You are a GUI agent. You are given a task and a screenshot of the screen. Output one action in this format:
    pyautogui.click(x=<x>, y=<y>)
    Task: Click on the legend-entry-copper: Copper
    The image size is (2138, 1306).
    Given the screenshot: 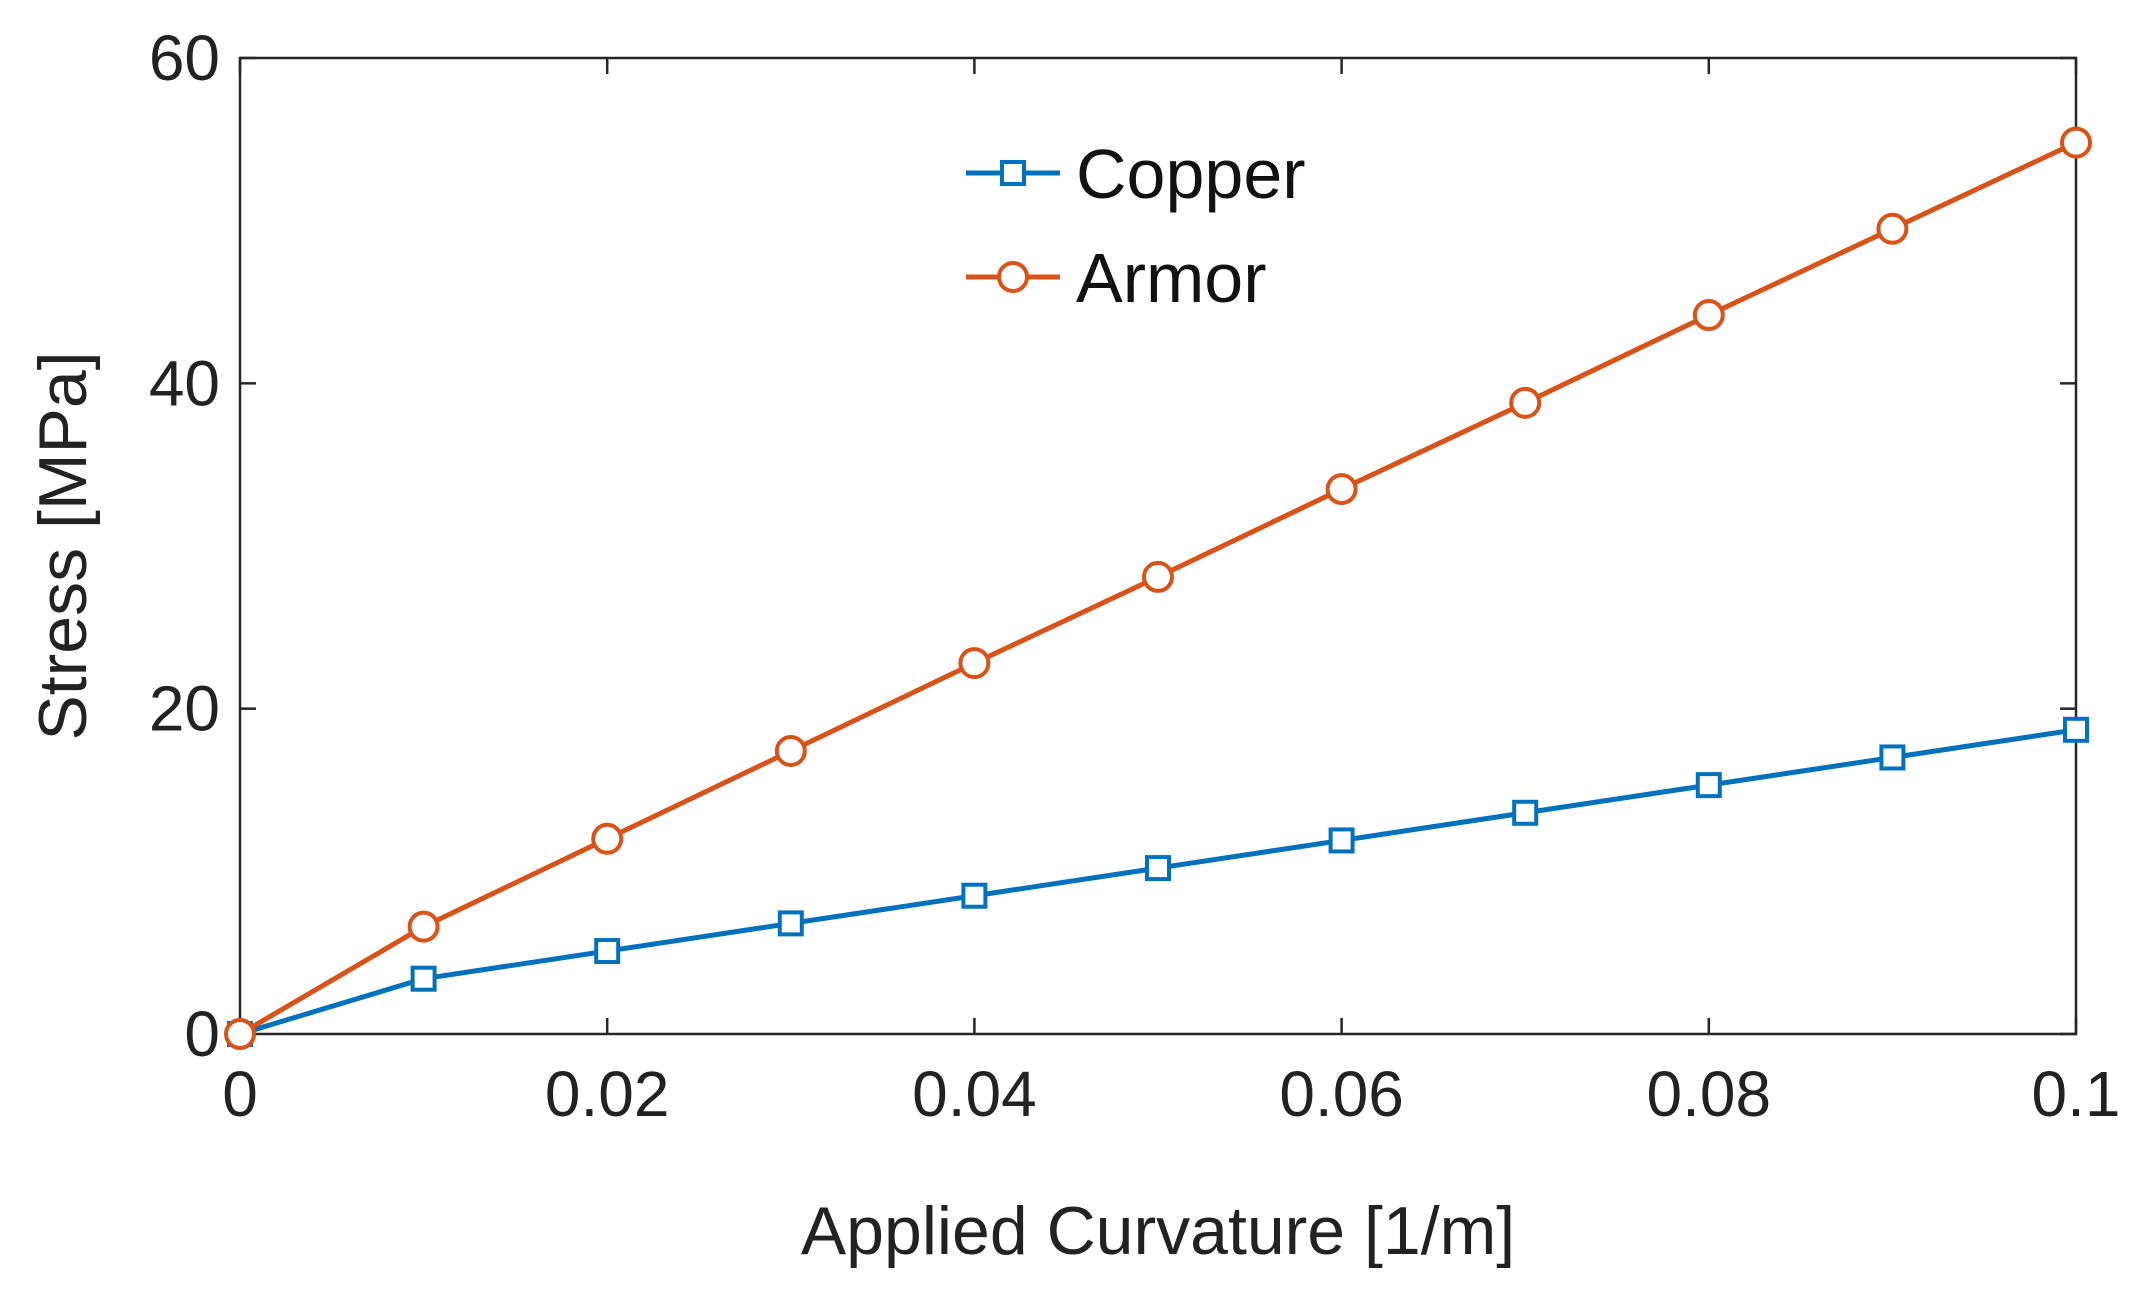 What is the action you would take?
    pyautogui.click(x=1136, y=174)
    